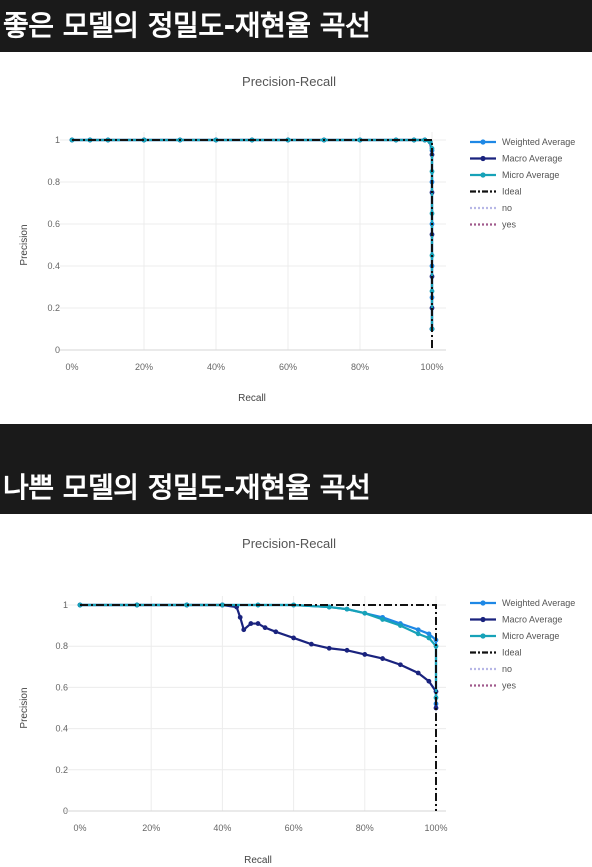  I want to click on section-heading: 좋은 모델의 정밀도-재현율 곡선, so click(187, 25).